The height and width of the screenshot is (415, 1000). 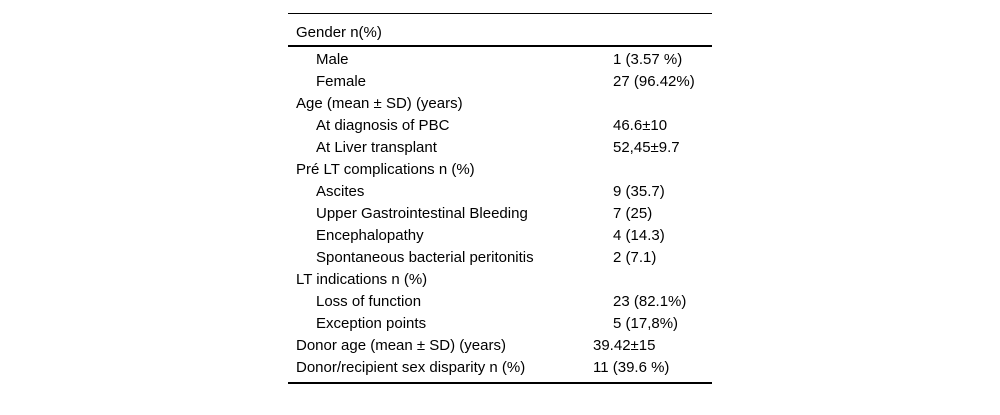 I want to click on row-value: 2 (7.1), so click(x=635, y=257).